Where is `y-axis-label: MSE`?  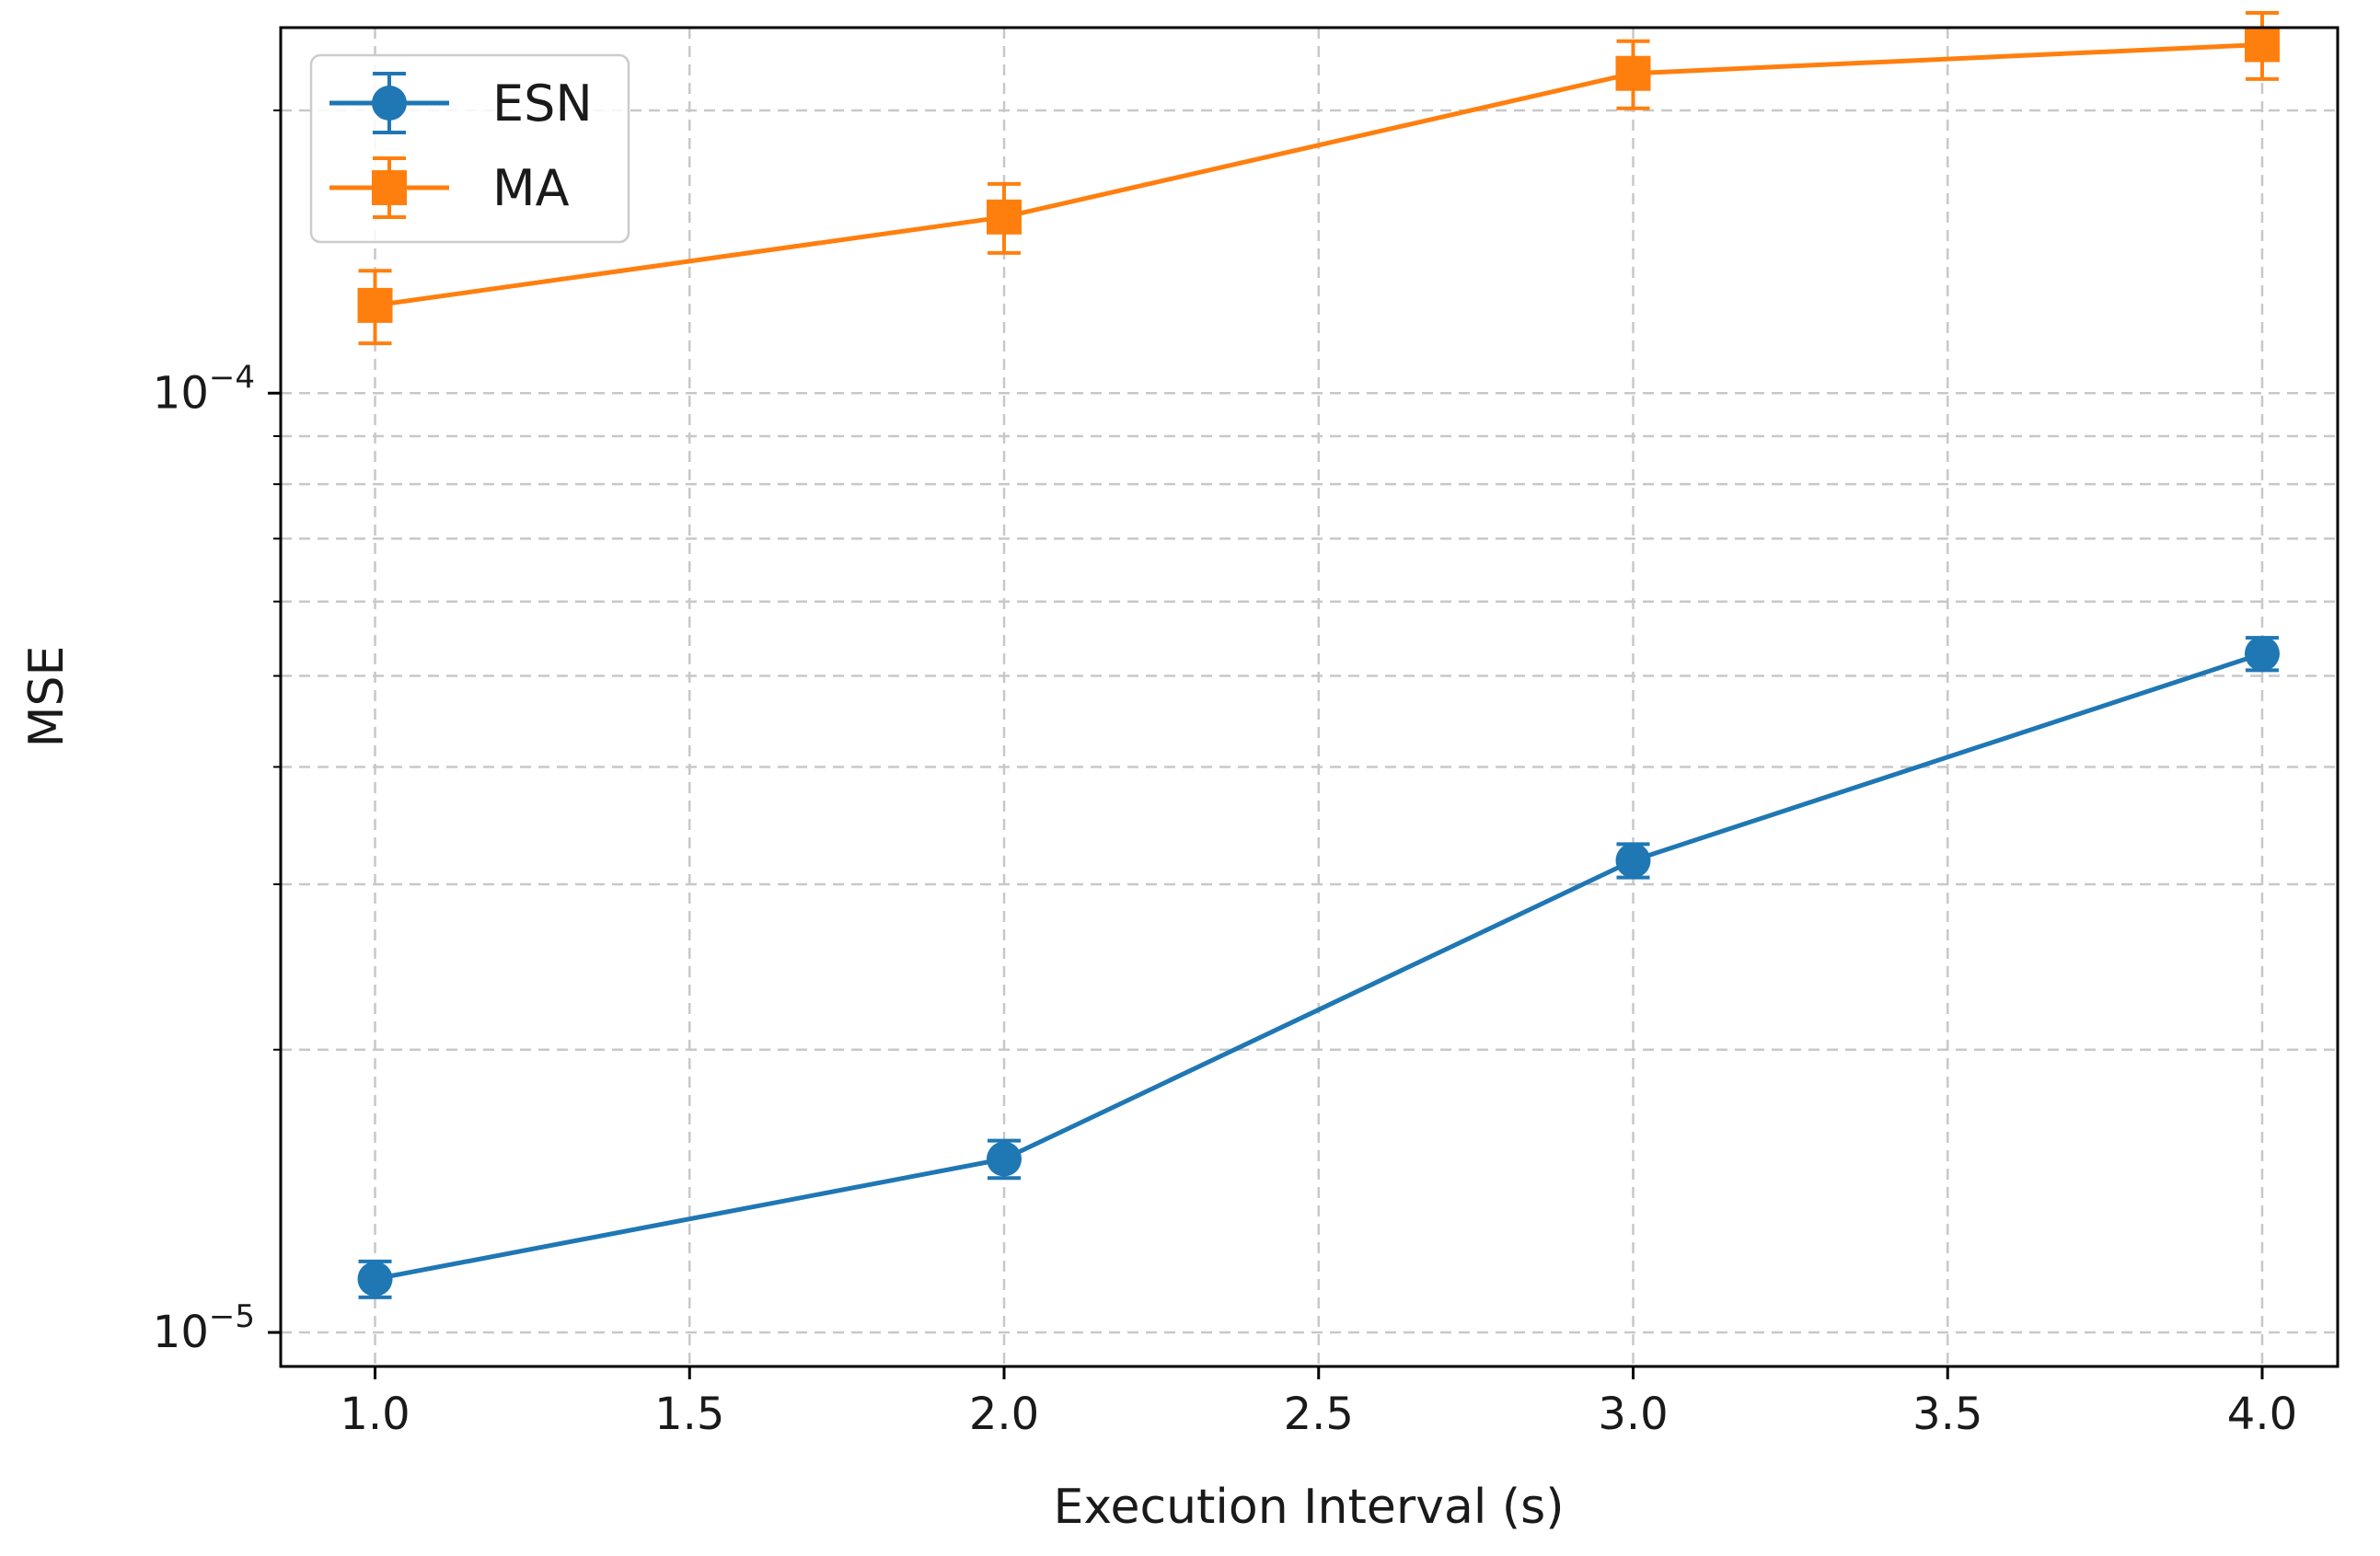
y-axis-label: MSE is located at coordinates (47, 697).